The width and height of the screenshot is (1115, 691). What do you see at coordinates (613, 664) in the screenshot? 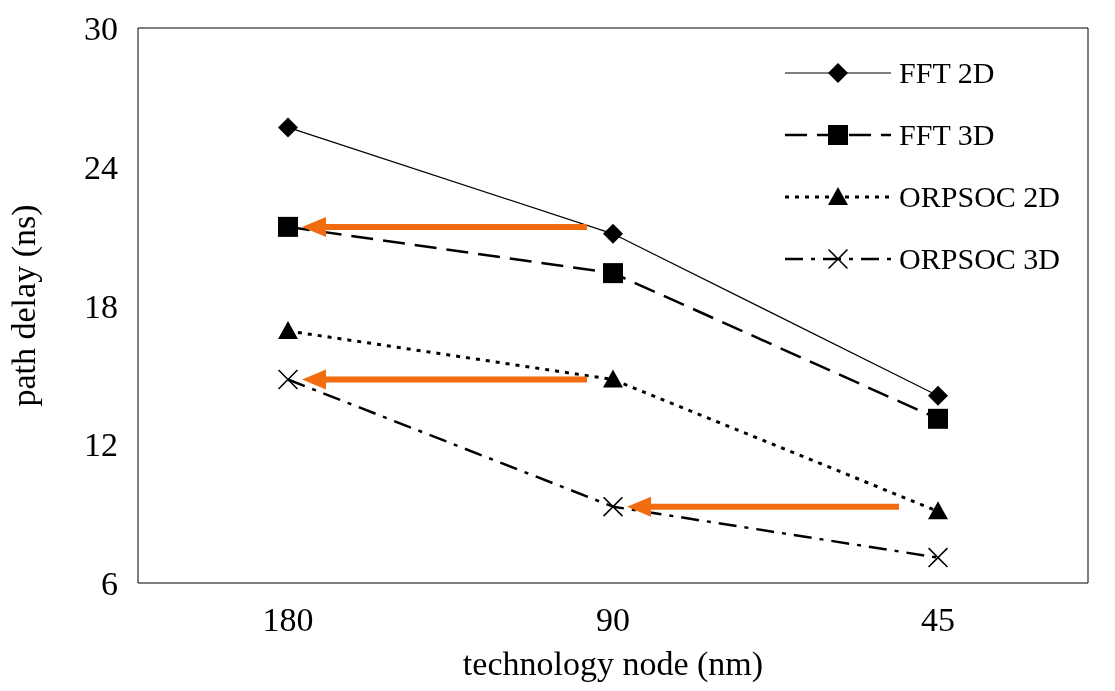
I see `x-axis-title: technology node (nm)` at bounding box center [613, 664].